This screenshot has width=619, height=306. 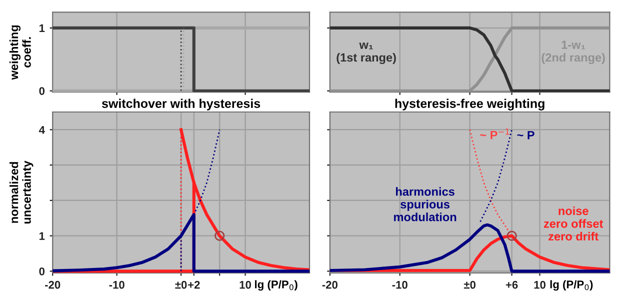 I want to click on x-tick-label: +6, so click(x=512, y=284).